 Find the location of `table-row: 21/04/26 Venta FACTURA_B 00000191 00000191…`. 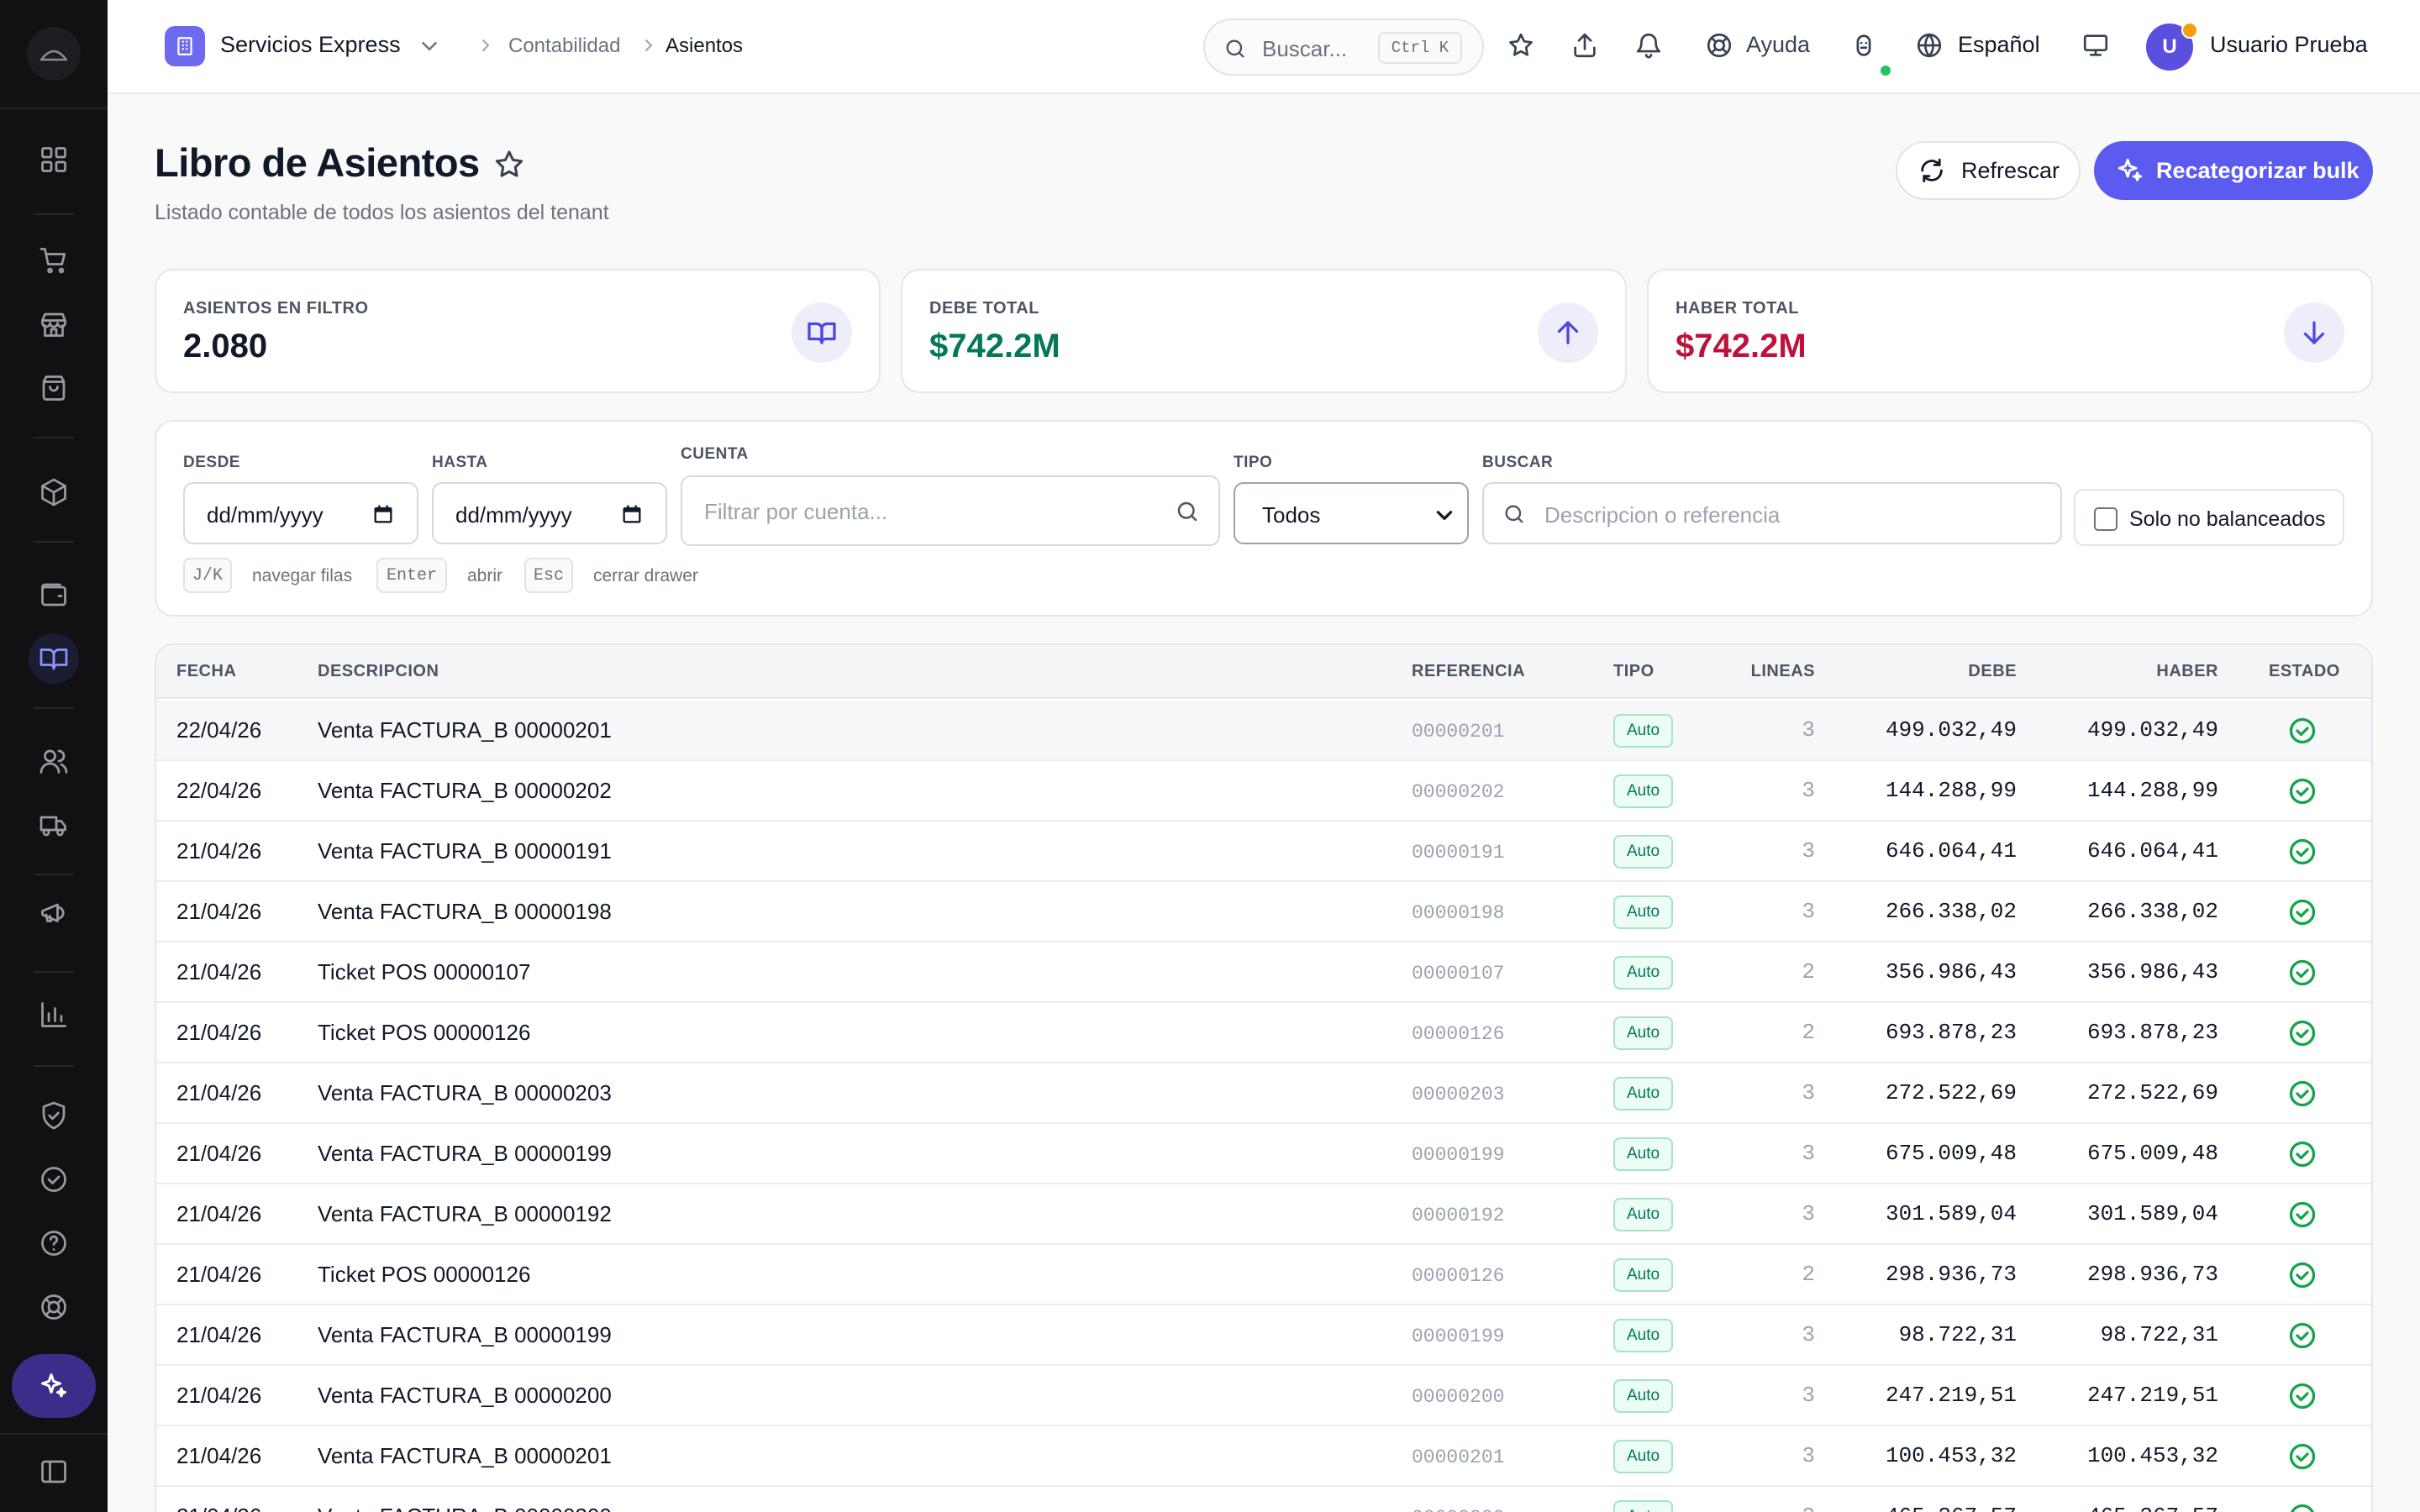

table-row: 21/04/26 Venta FACTURA_B 00000191 00000191… is located at coordinates (1263, 852).